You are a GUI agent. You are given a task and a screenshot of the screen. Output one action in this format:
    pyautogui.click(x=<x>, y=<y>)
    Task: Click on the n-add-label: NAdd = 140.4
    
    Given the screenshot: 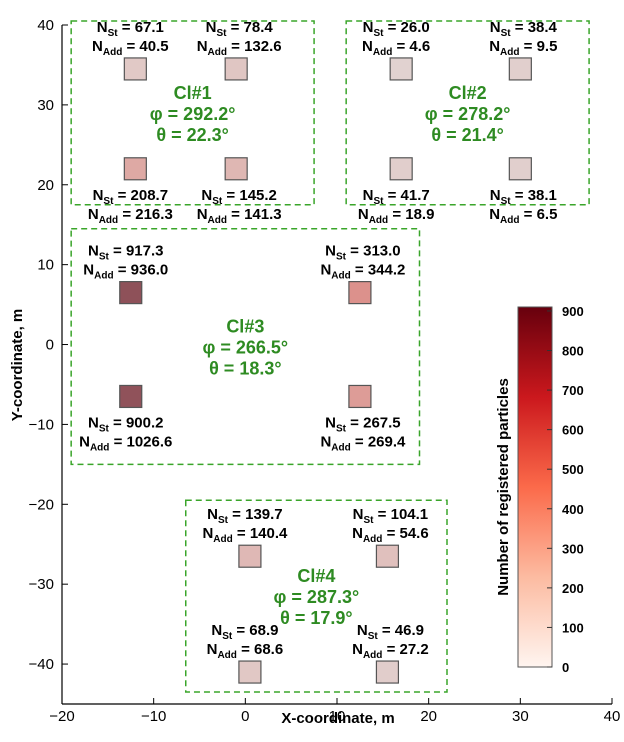 What is the action you would take?
    pyautogui.click(x=245, y=535)
    